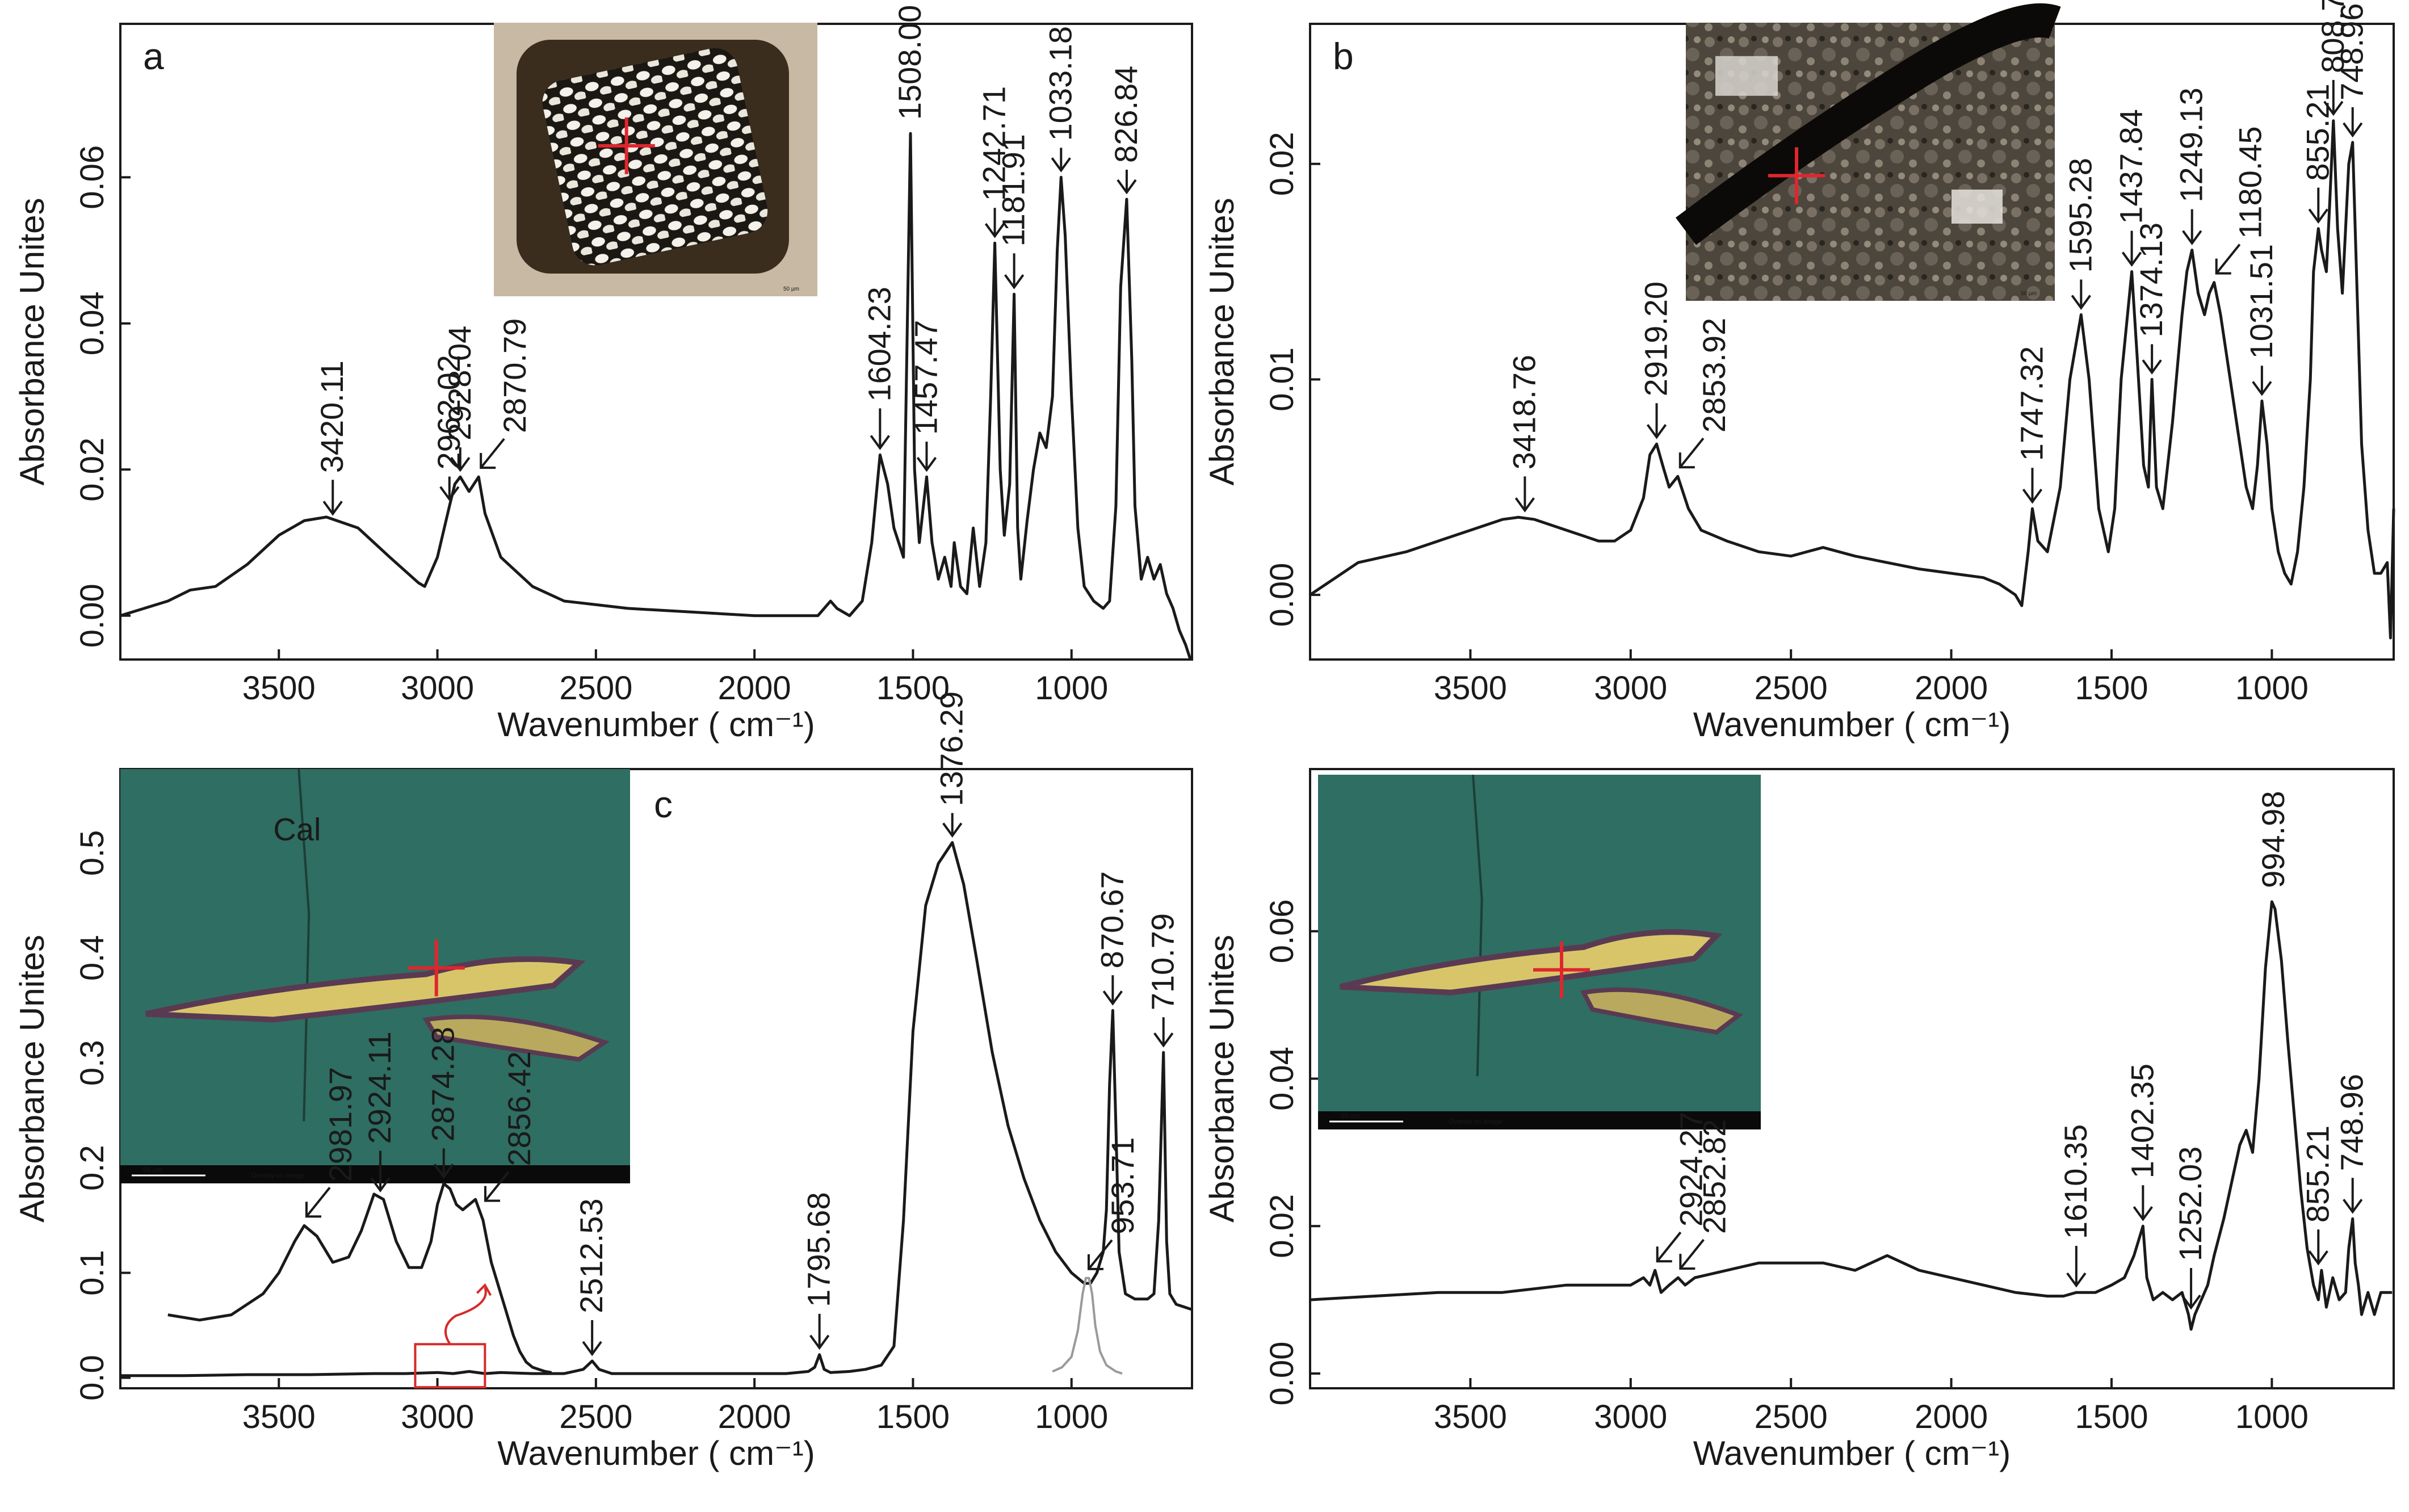  I want to click on peak-label: 1252.03, so click(2190, 1203).